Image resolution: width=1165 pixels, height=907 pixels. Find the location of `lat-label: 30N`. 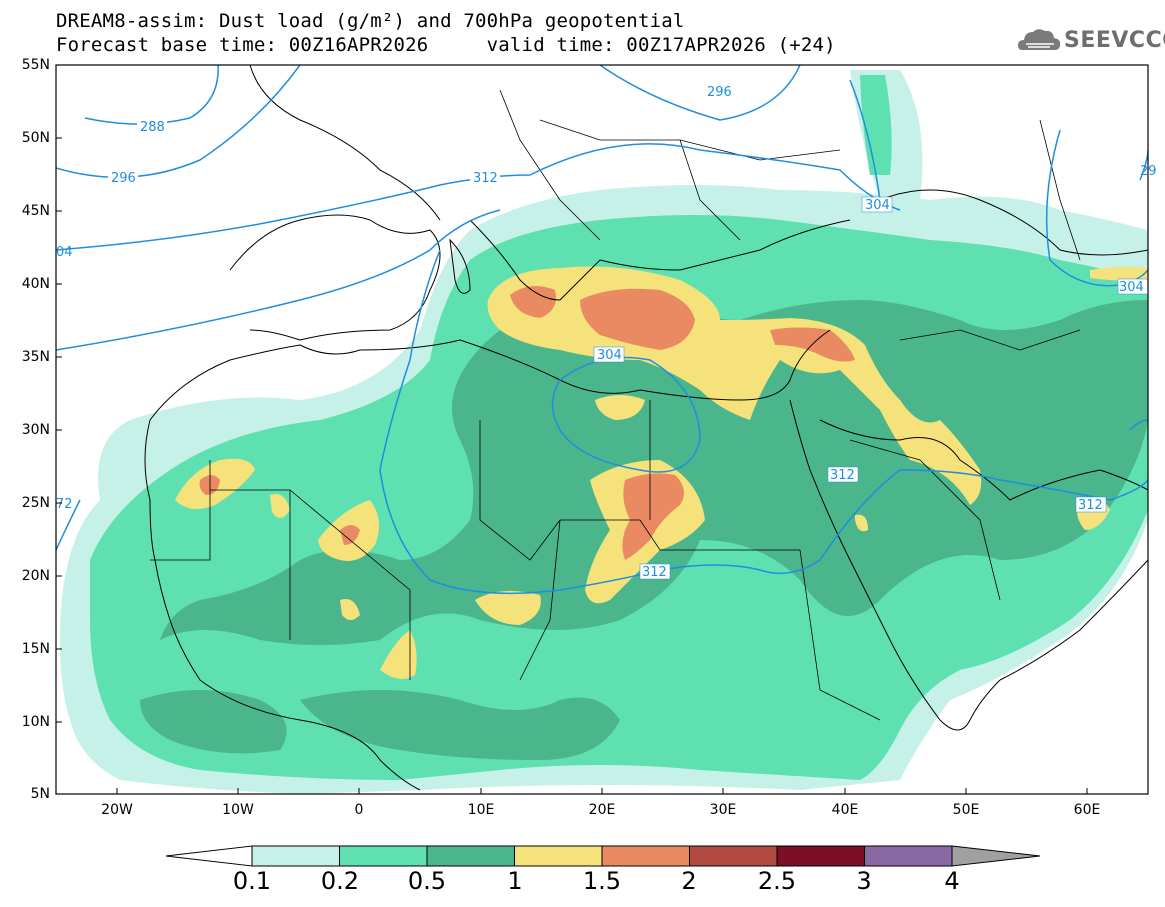

lat-label: 30N is located at coordinates (35, 430).